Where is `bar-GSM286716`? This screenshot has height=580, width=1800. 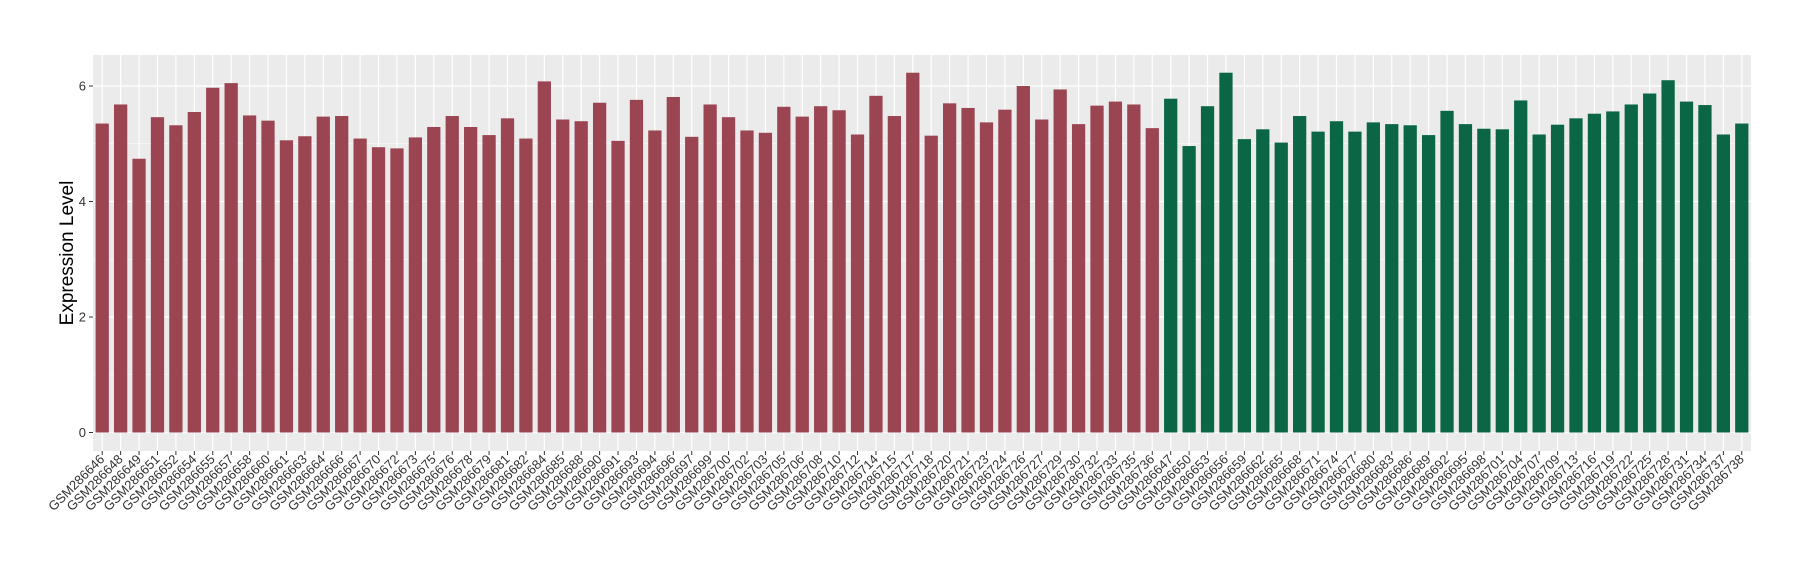
bar-GSM286716 is located at coordinates (1594, 273).